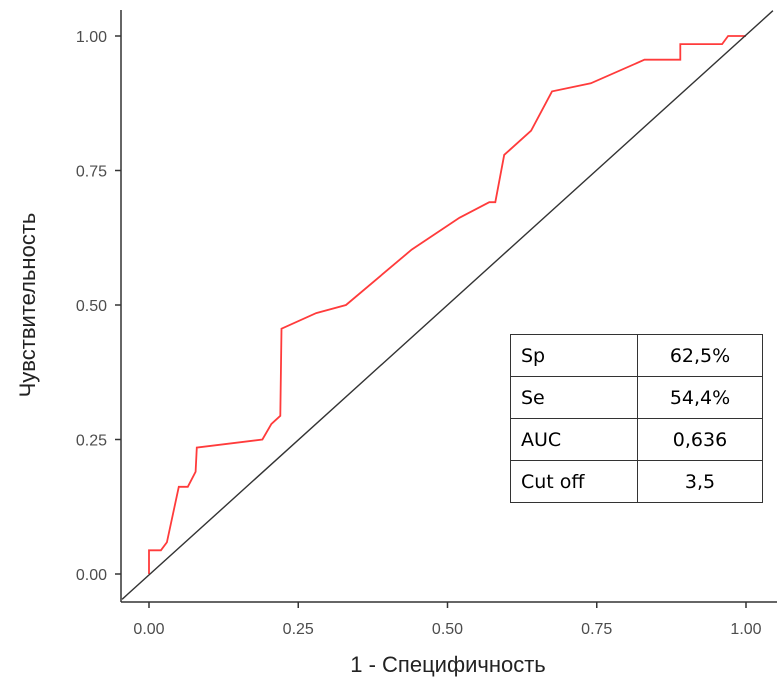 This screenshot has width=777, height=690. I want to click on stats-key-cutoff: Cut off, so click(574, 481).